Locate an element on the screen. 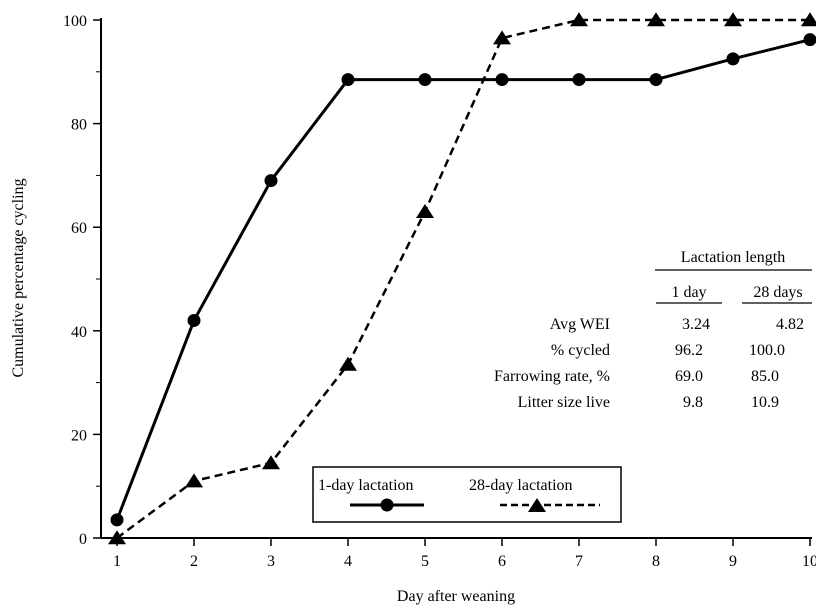 This screenshot has height=608, width=816. table-cell: 3.24 is located at coordinates (696, 324).